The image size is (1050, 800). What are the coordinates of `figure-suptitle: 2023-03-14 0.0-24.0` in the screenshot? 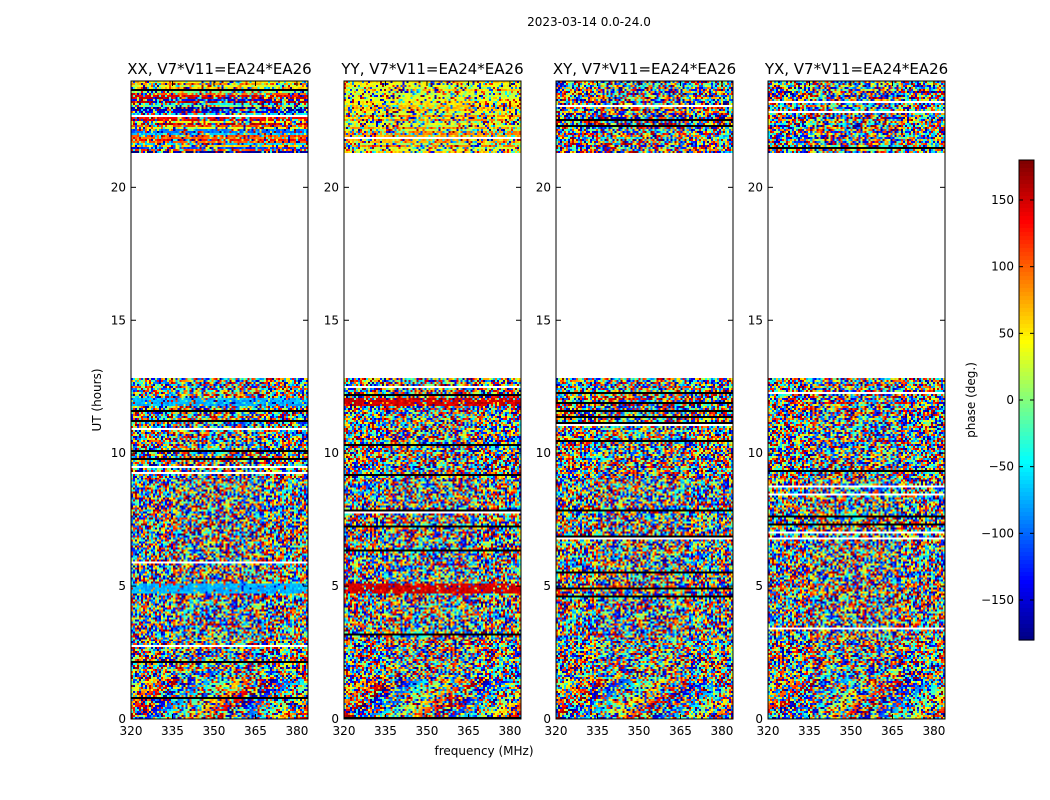 It's located at (589, 22).